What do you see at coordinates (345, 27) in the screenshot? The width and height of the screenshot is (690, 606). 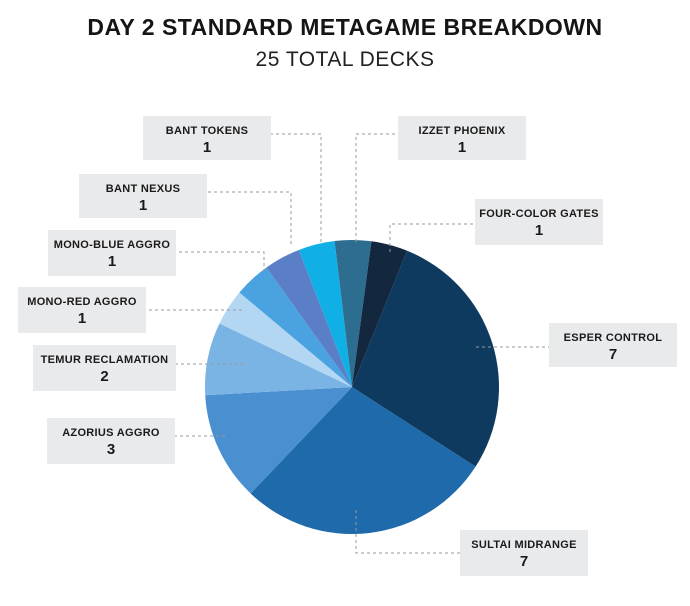 I see `chart-title: DAY 2 STANDARD METAGAME BREAKDOWN` at bounding box center [345, 27].